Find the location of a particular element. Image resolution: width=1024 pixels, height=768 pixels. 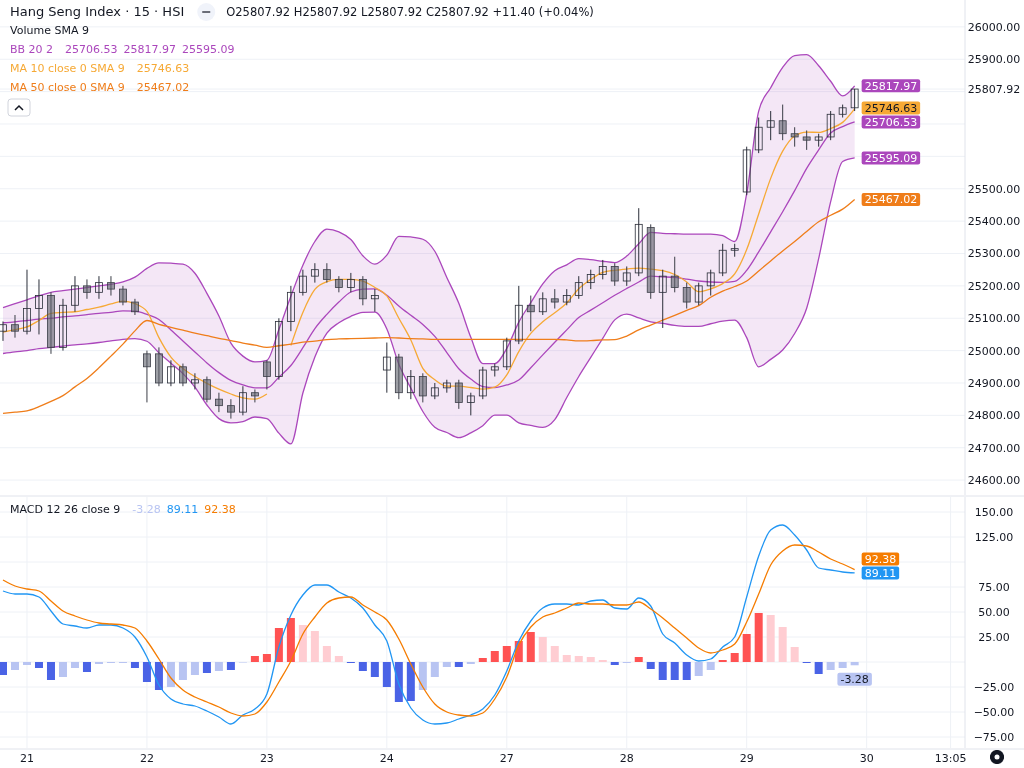

y-tick-label: 25807.92 is located at coordinates (994, 90).